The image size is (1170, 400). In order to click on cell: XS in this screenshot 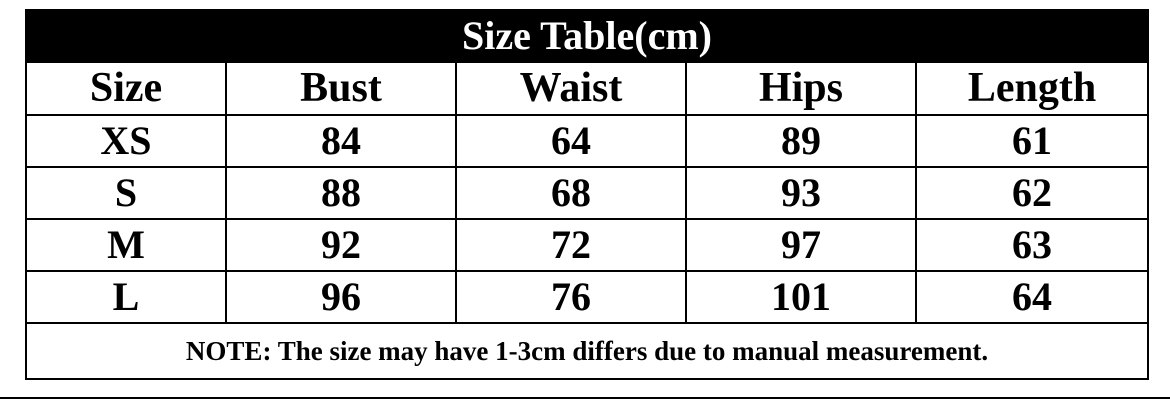, I will do `click(126, 141)`.